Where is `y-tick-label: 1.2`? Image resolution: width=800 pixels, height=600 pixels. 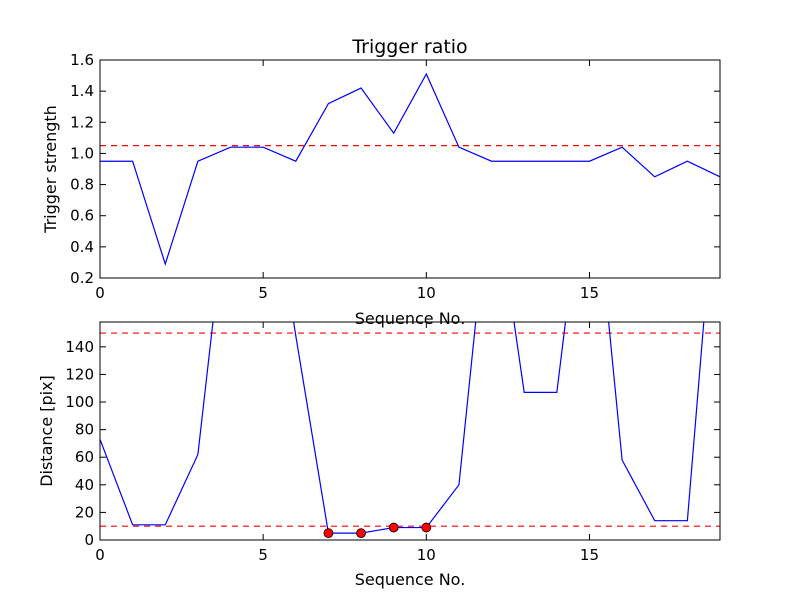 y-tick-label: 1.2 is located at coordinates (82, 122).